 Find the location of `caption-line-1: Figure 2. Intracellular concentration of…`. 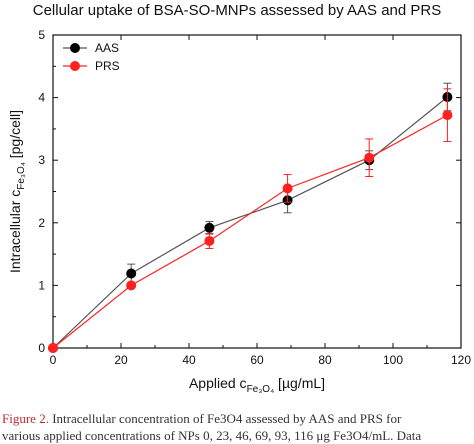

caption-line-1: Figure 2. Intracellular concentration of… is located at coordinates (238, 418).